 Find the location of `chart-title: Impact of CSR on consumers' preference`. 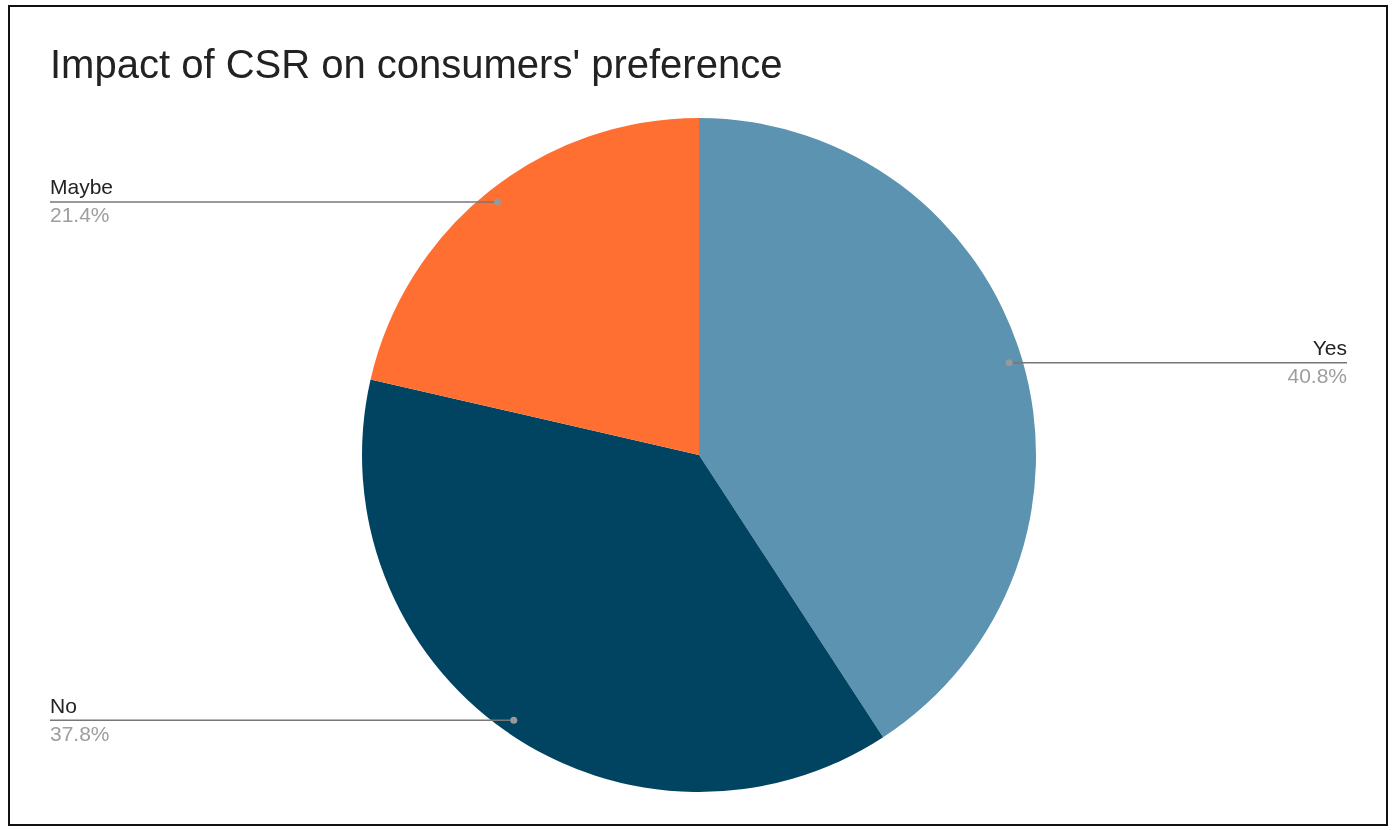

chart-title: Impact of CSR on consumers' preference is located at coordinates (416, 64).